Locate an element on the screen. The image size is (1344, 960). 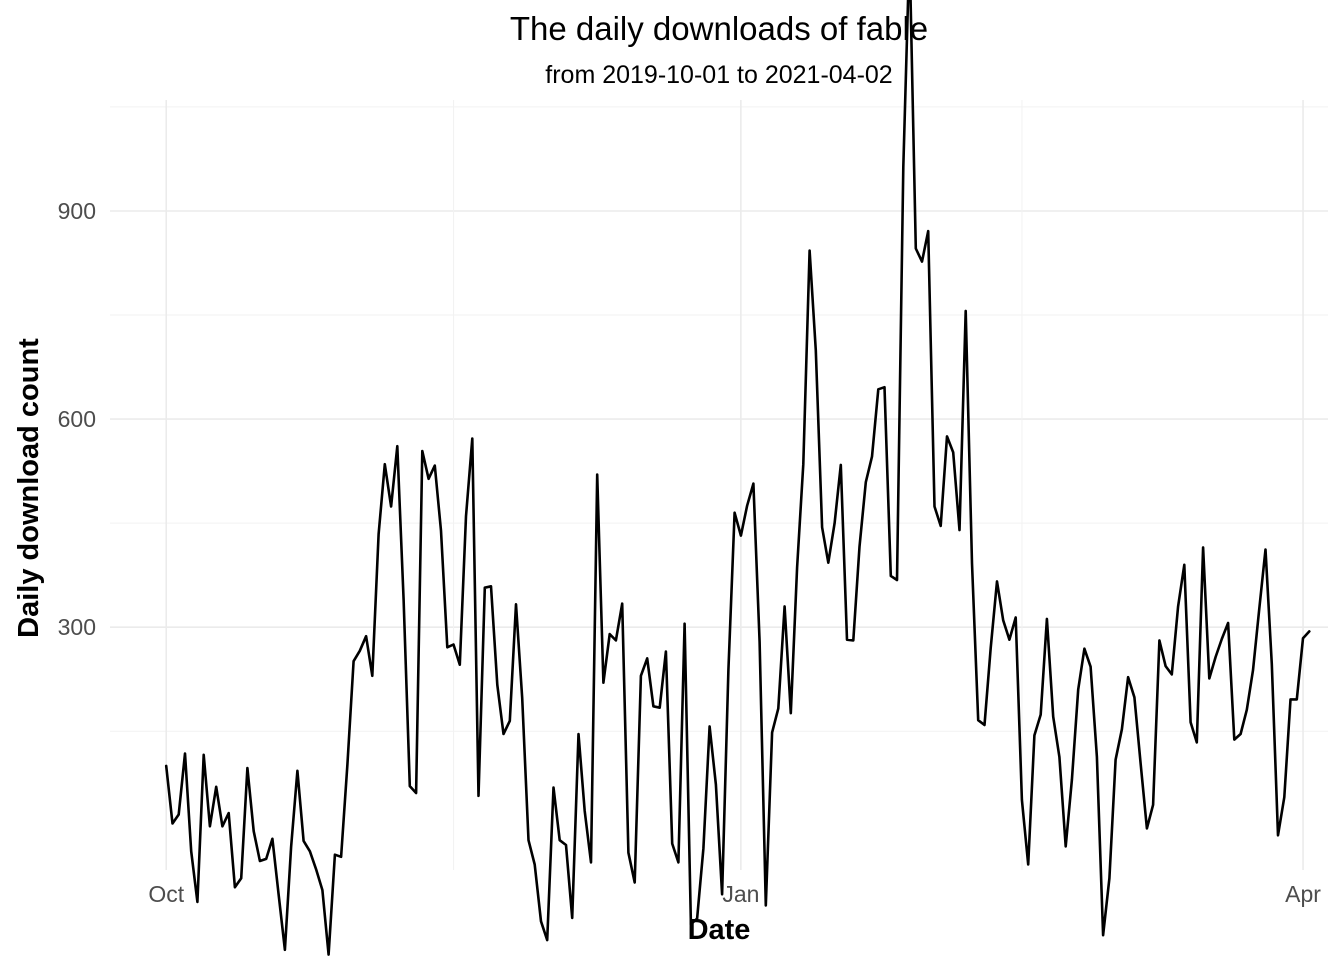
x-tick-label: Apr is located at coordinates (1303, 894).